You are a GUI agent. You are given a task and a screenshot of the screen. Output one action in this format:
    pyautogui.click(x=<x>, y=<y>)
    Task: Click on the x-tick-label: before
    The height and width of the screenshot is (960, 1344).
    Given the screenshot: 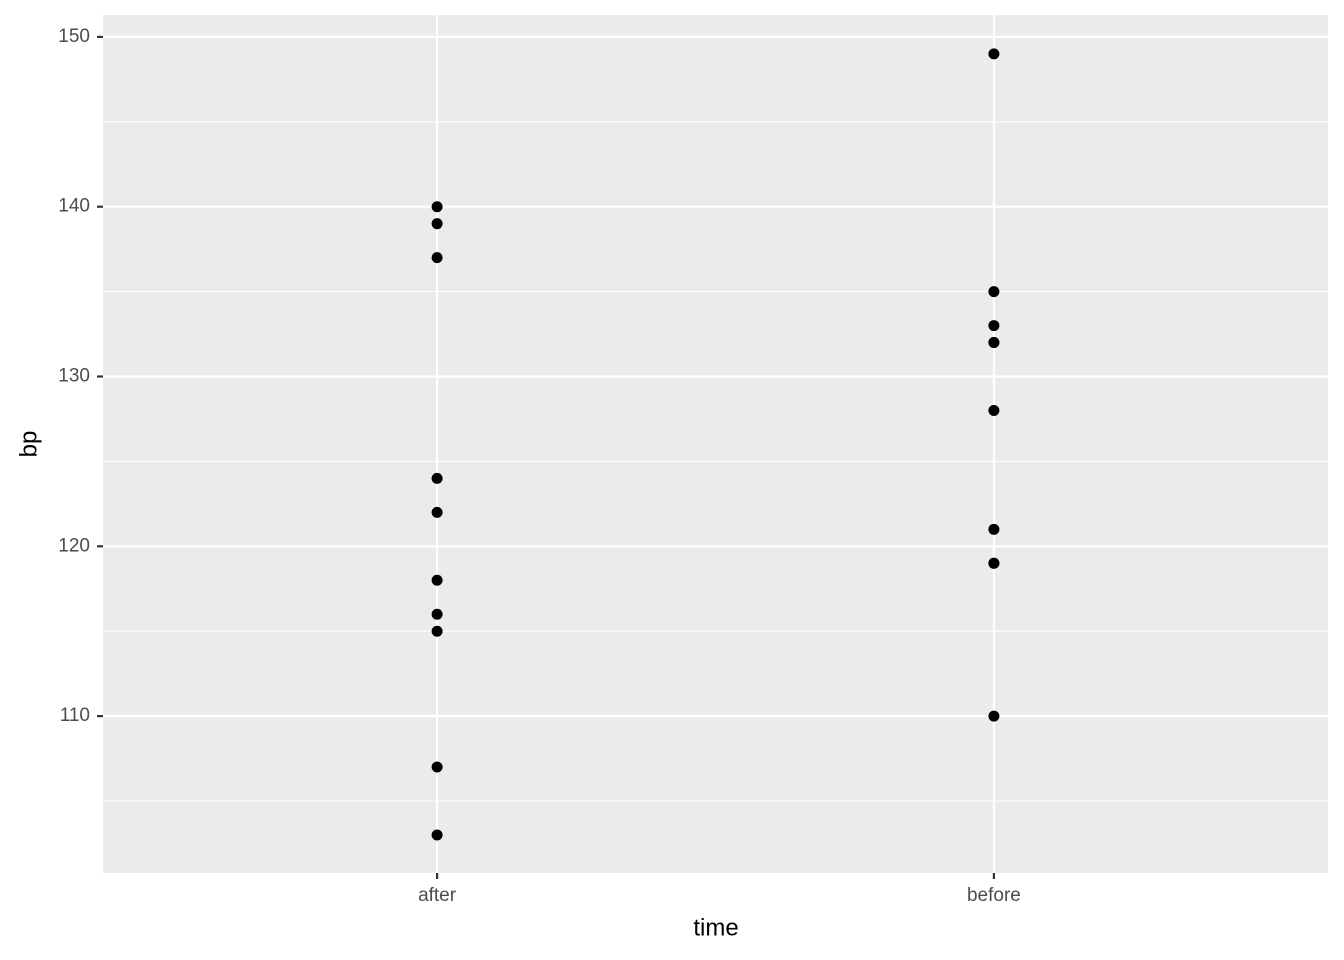 What is the action you would take?
    pyautogui.click(x=994, y=895)
    